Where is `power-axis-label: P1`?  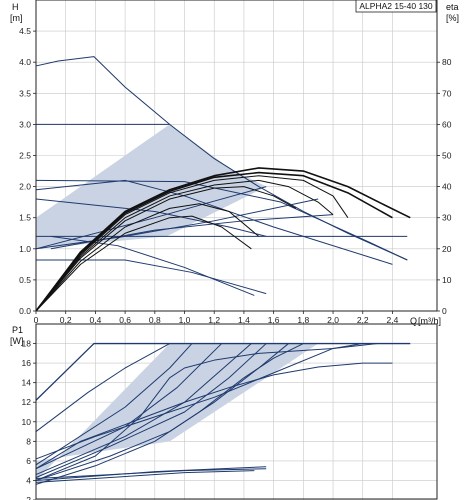
power-axis-label: P1 is located at coordinates (17, 330).